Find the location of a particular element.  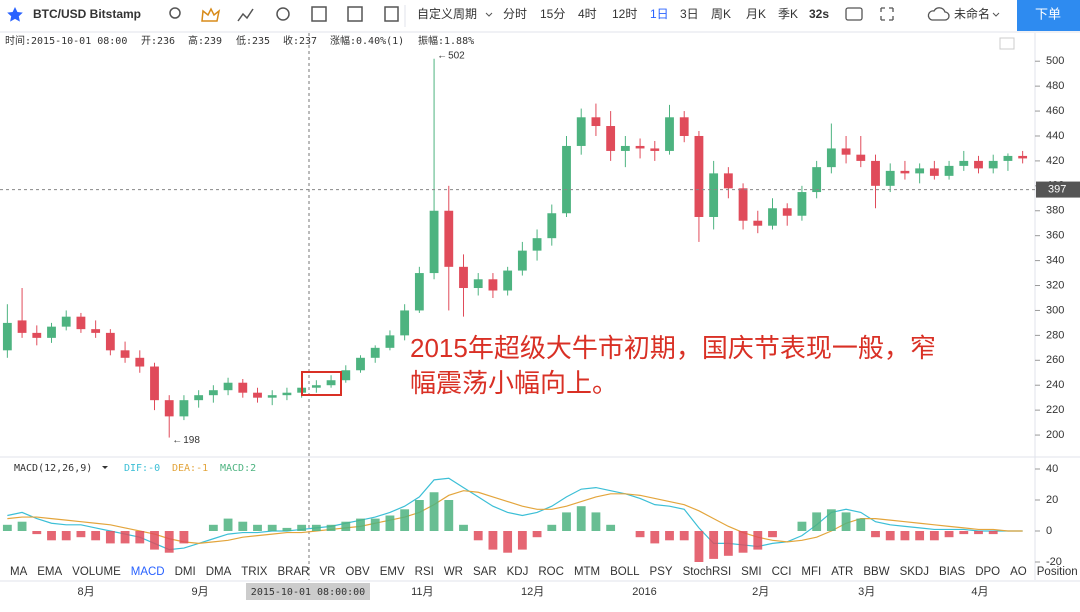

indicator-tab: BBW is located at coordinates (876, 572).